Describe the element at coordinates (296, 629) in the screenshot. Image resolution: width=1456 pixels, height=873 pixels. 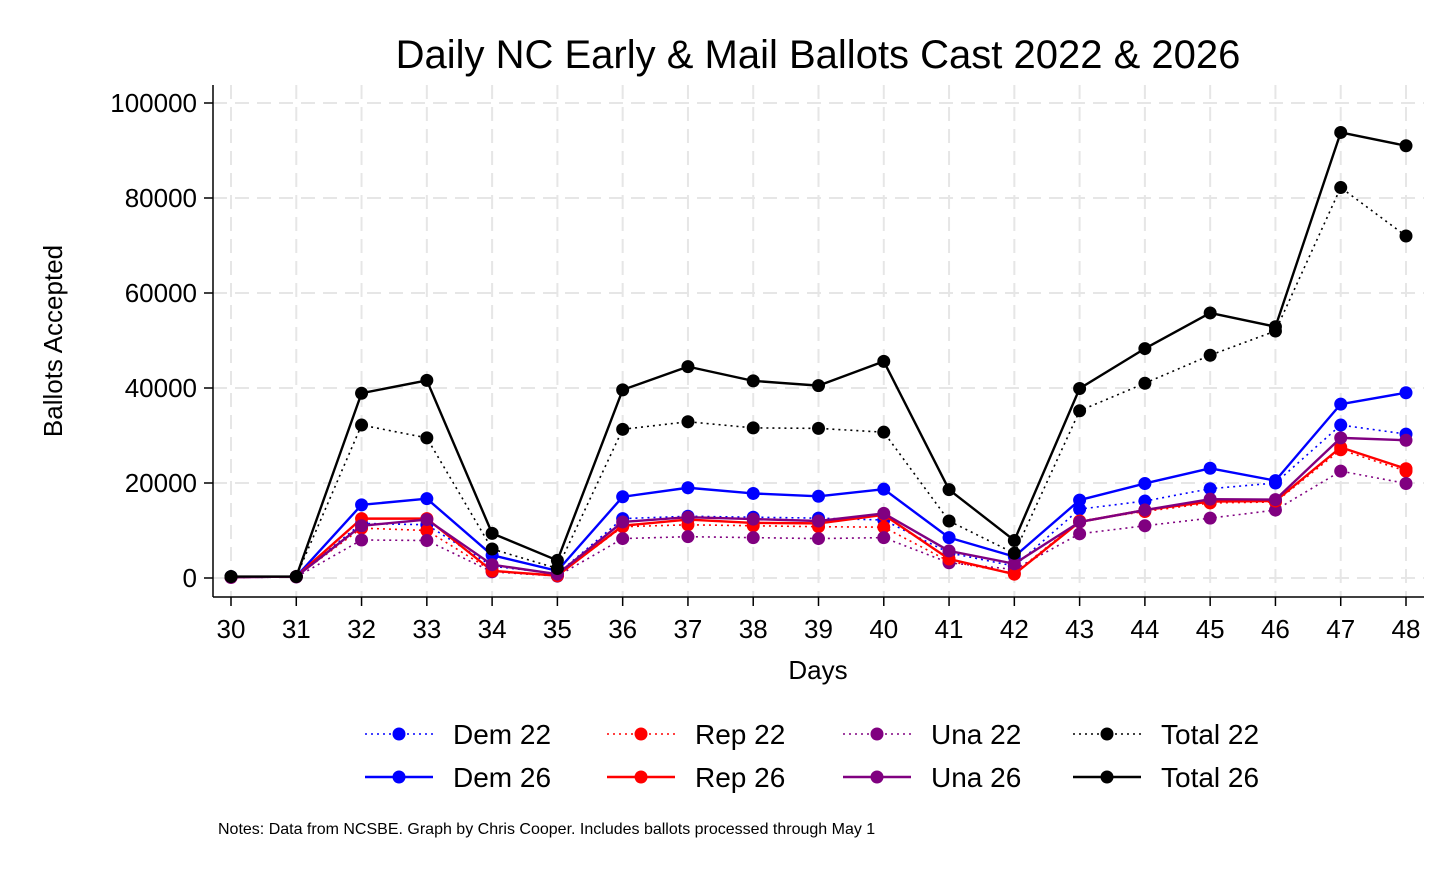
I see `x-tick-label: 31` at that location.